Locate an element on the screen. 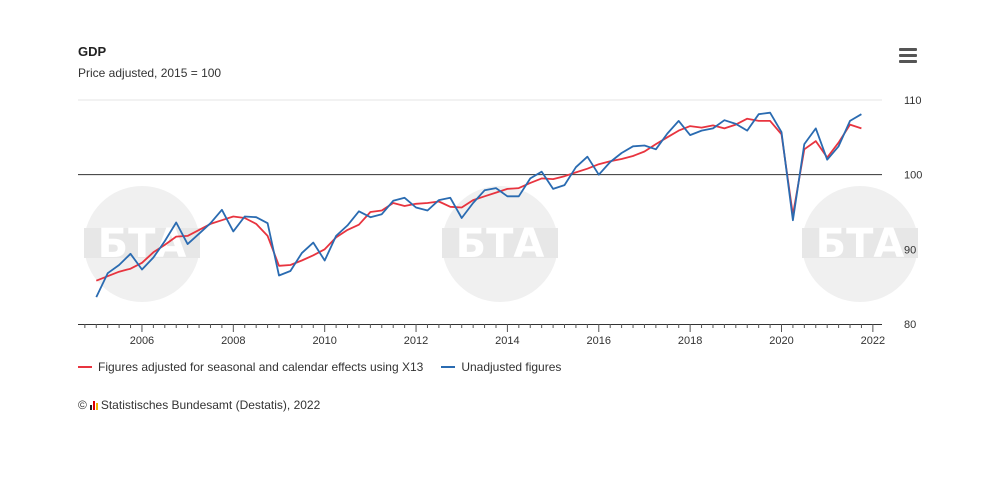  y-tick-label: 110 is located at coordinates (913, 101).